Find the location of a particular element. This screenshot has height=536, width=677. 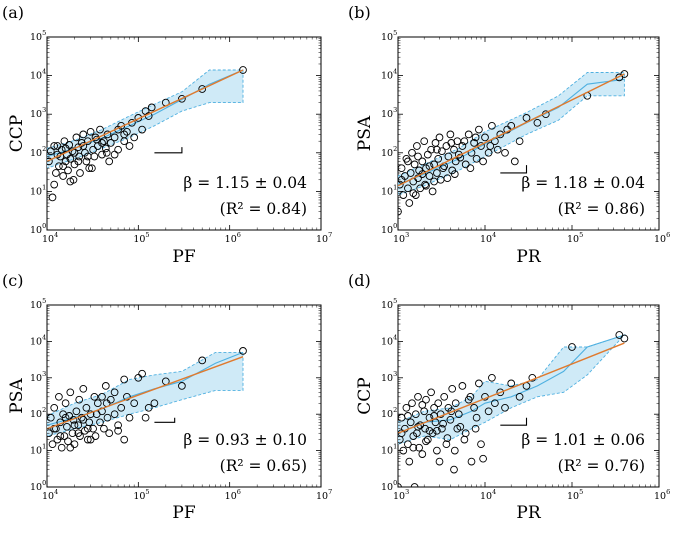

ticks is located at coordinates (184, 133).